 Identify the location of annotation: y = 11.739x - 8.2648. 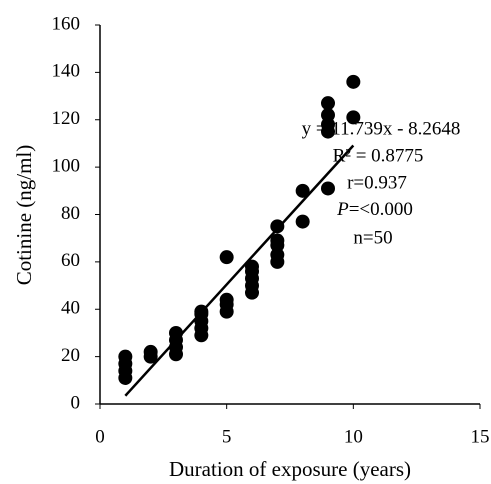
(381, 128).